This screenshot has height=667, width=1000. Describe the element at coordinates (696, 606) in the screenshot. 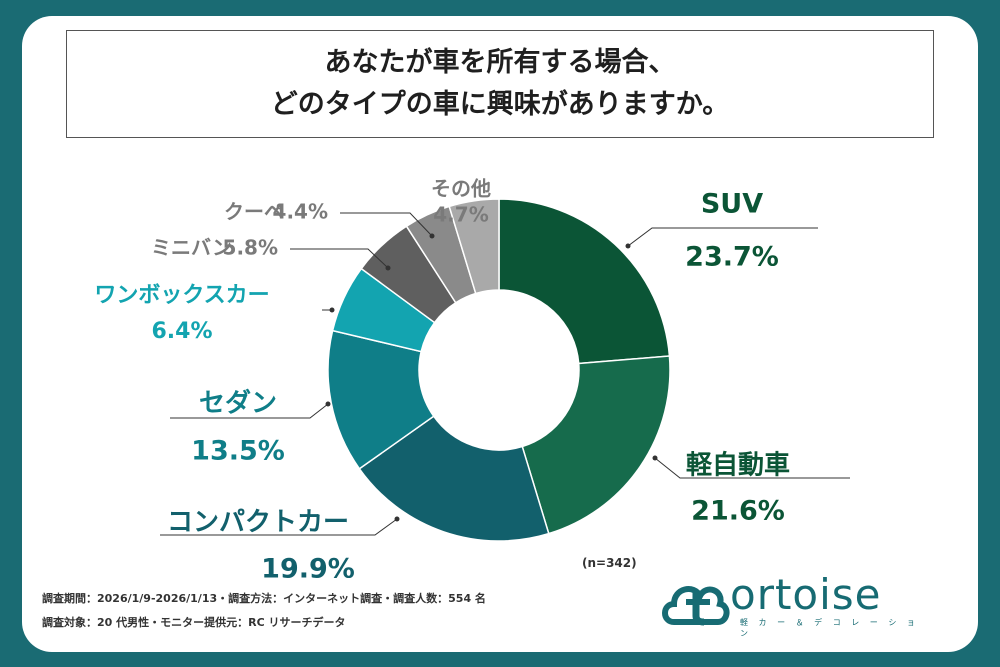

I see `logo-cloud-icon` at that location.